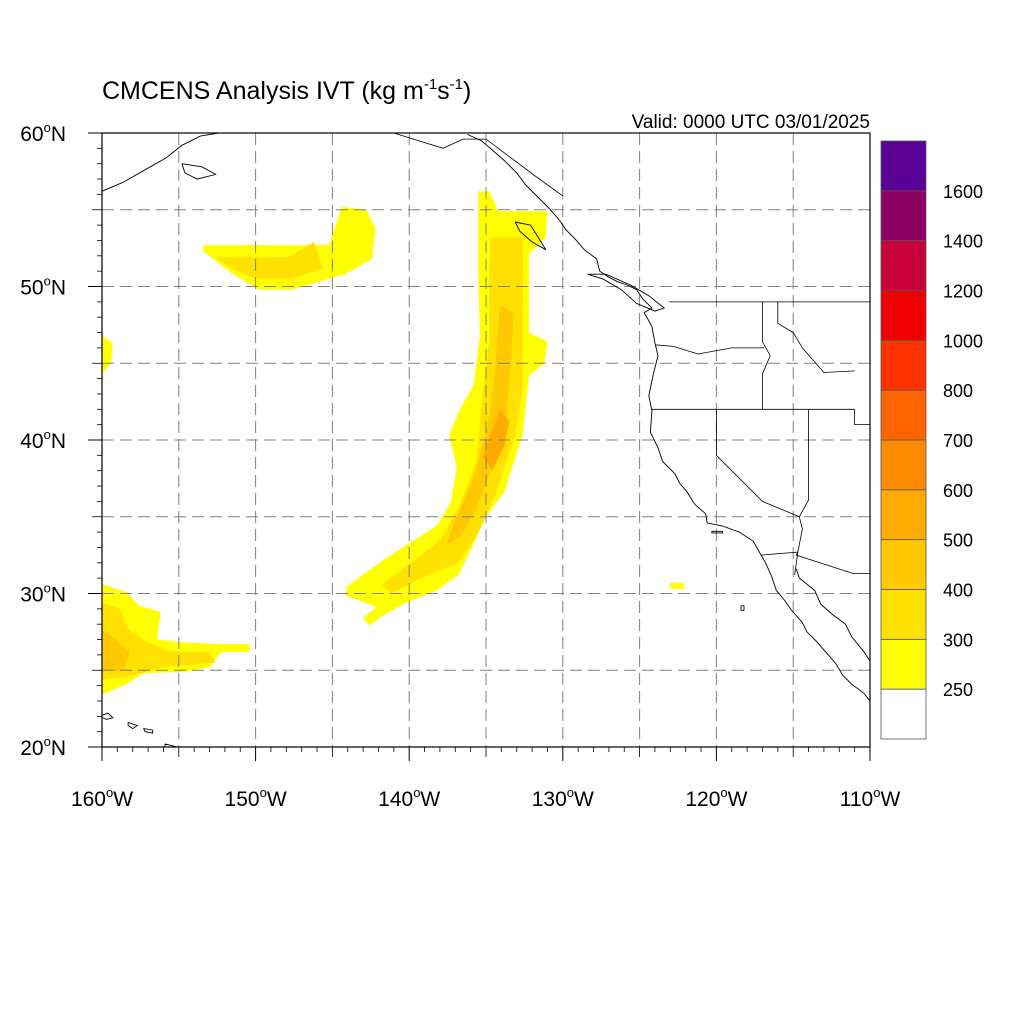 The image size is (1024, 1024). What do you see at coordinates (43, 747) in the screenshot?
I see `lat-label-20: 20oN` at bounding box center [43, 747].